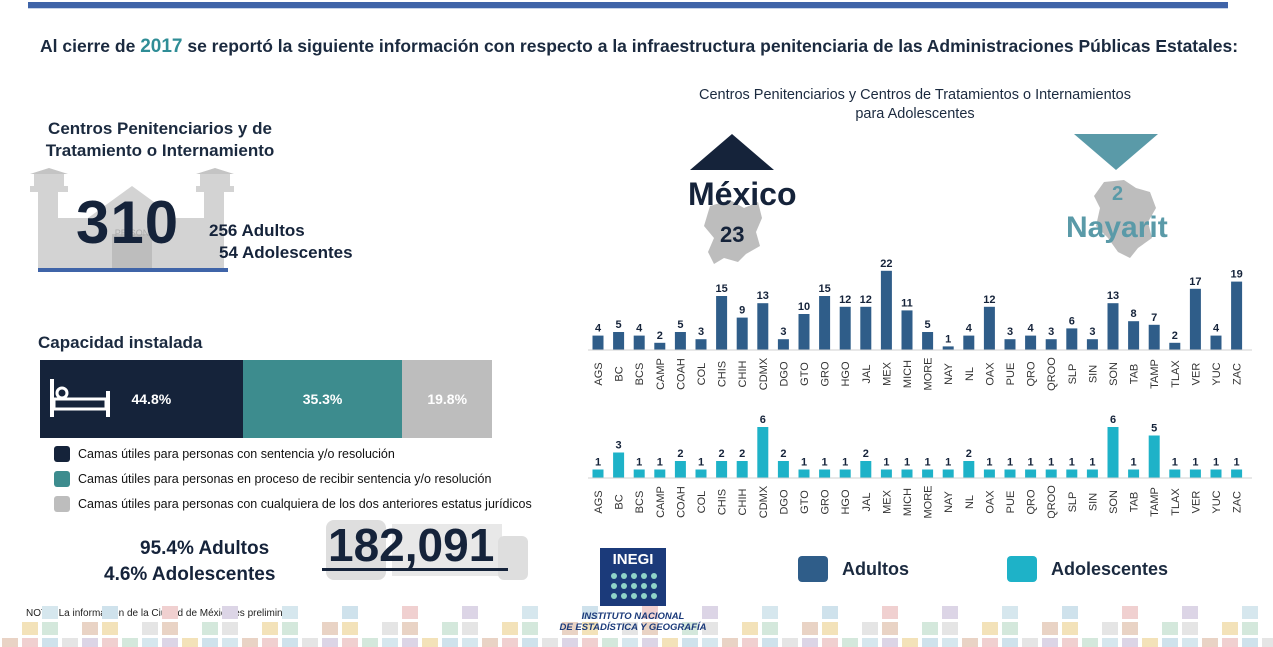 The image size is (1273, 647). What do you see at coordinates (598, 329) in the screenshot?
I see `value-label-adultos-ags: 4` at bounding box center [598, 329].